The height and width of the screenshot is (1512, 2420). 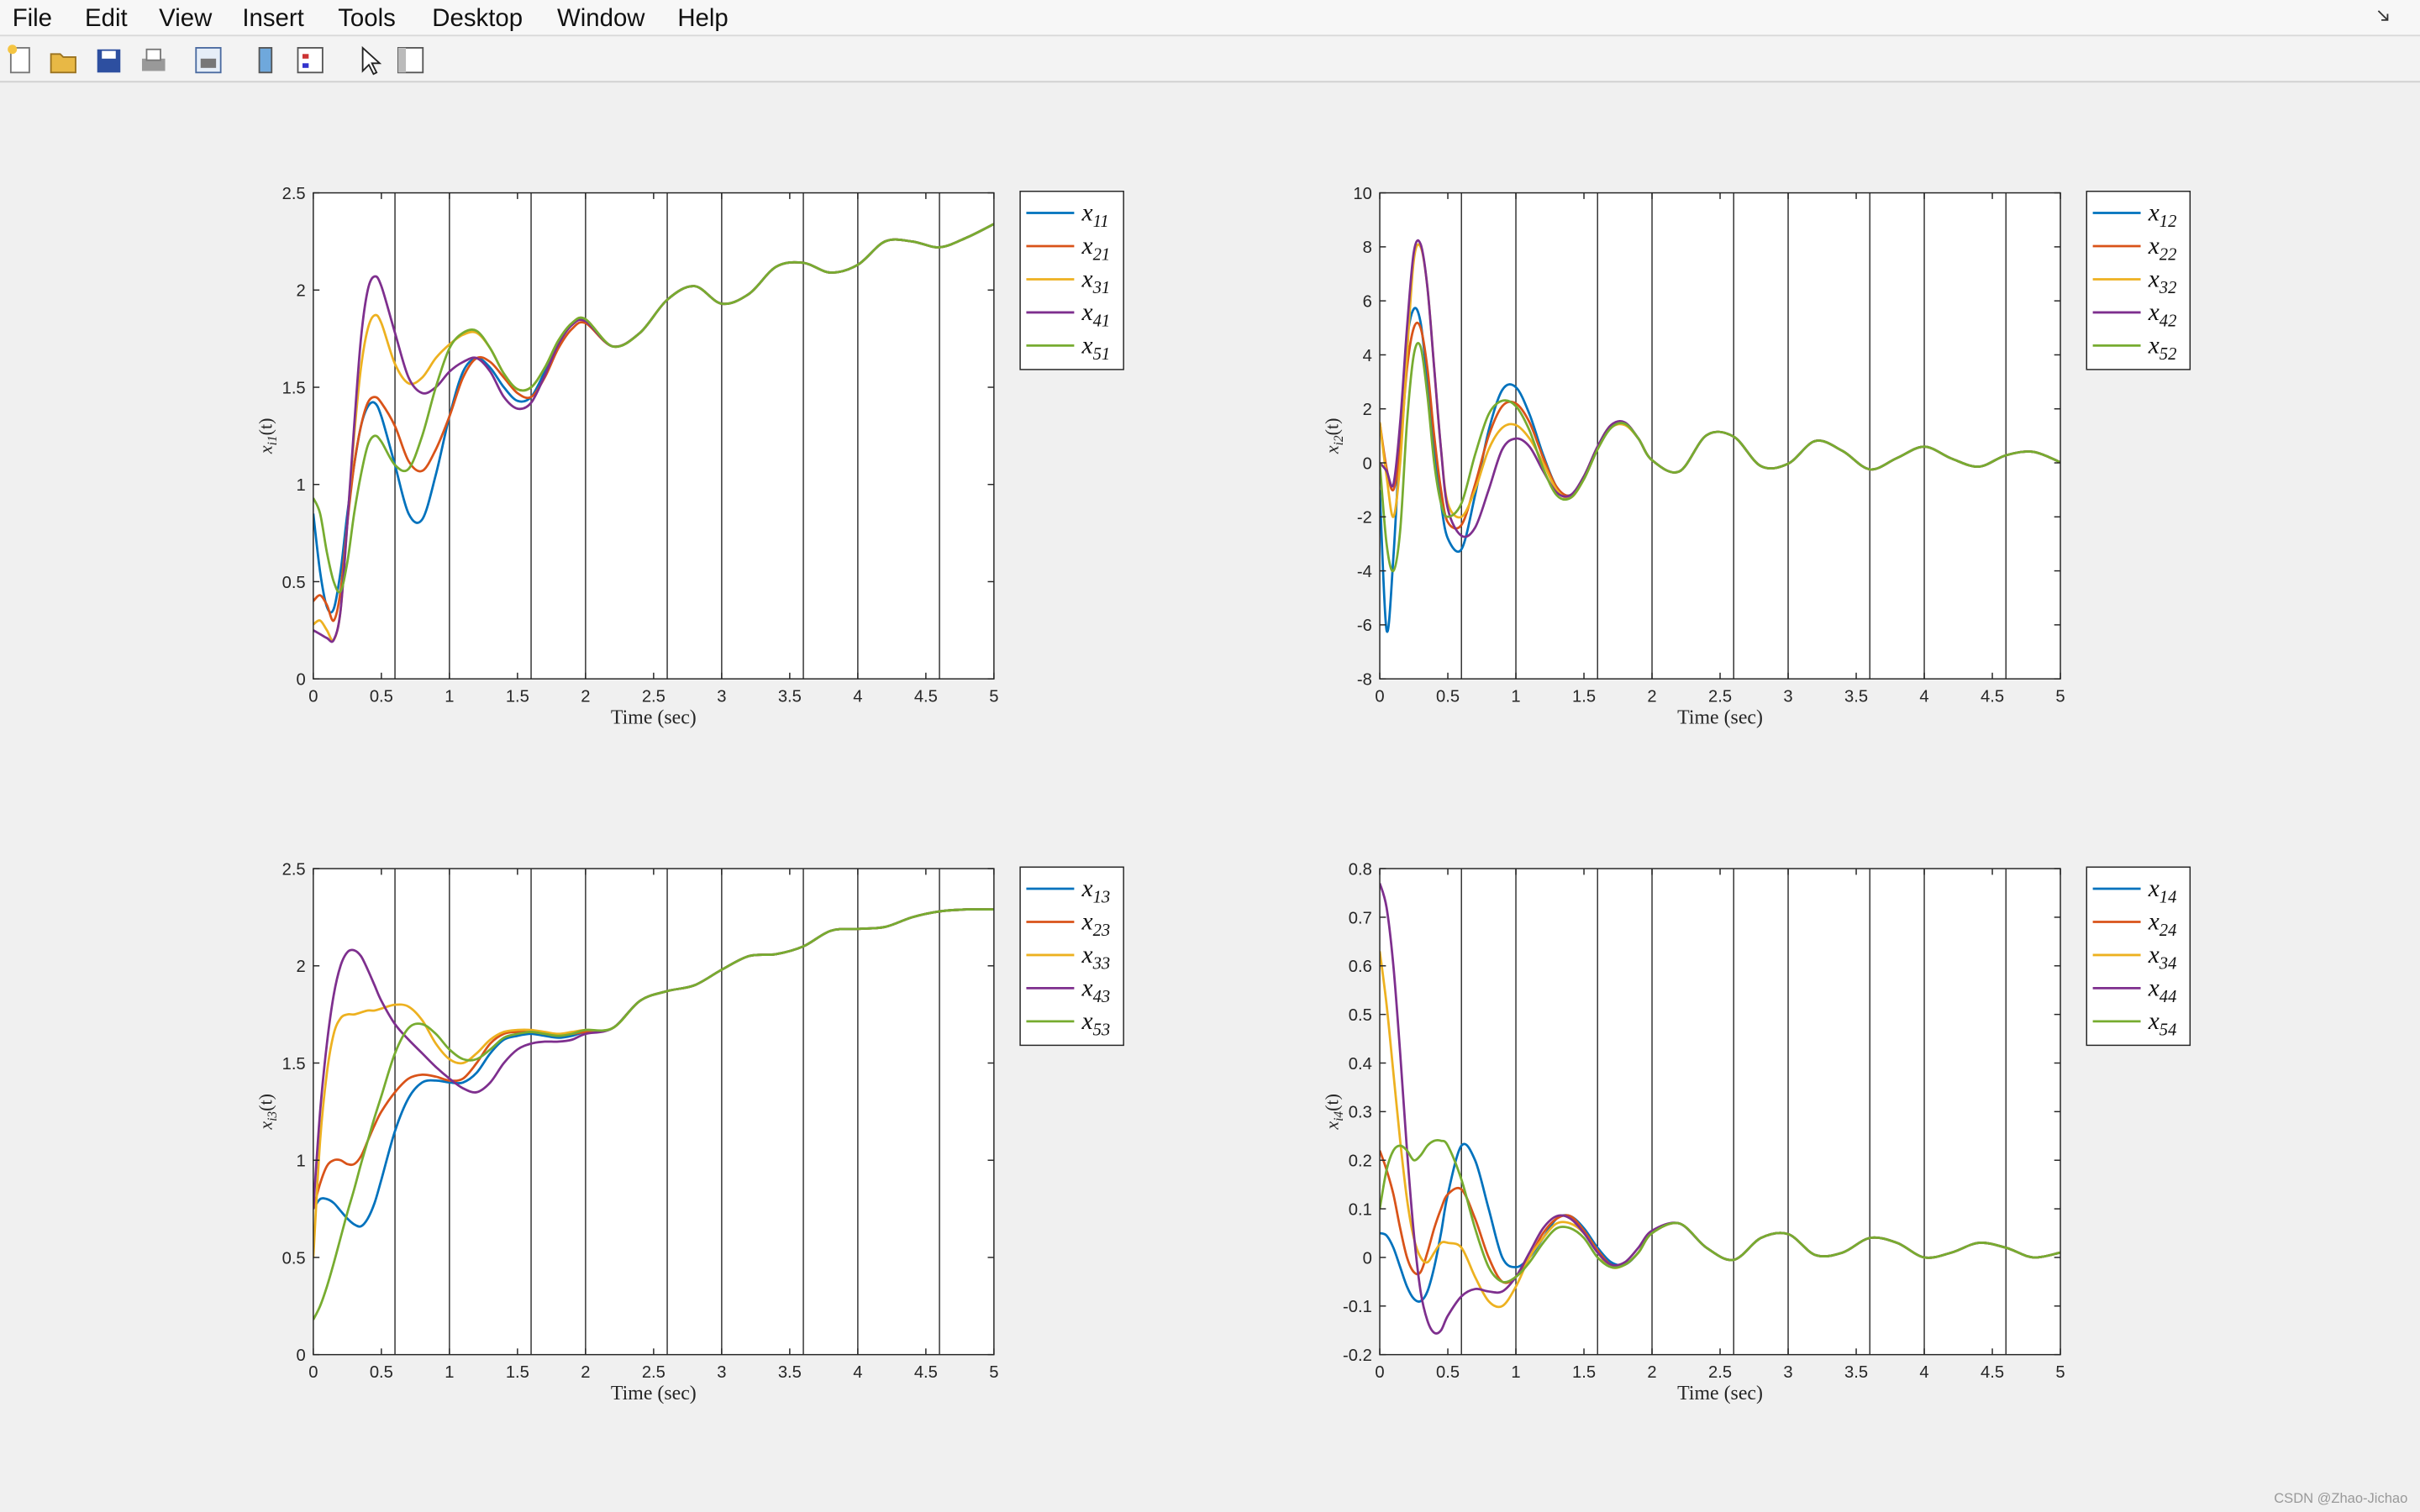 I want to click on y-tick-label: 1, so click(x=300, y=485).